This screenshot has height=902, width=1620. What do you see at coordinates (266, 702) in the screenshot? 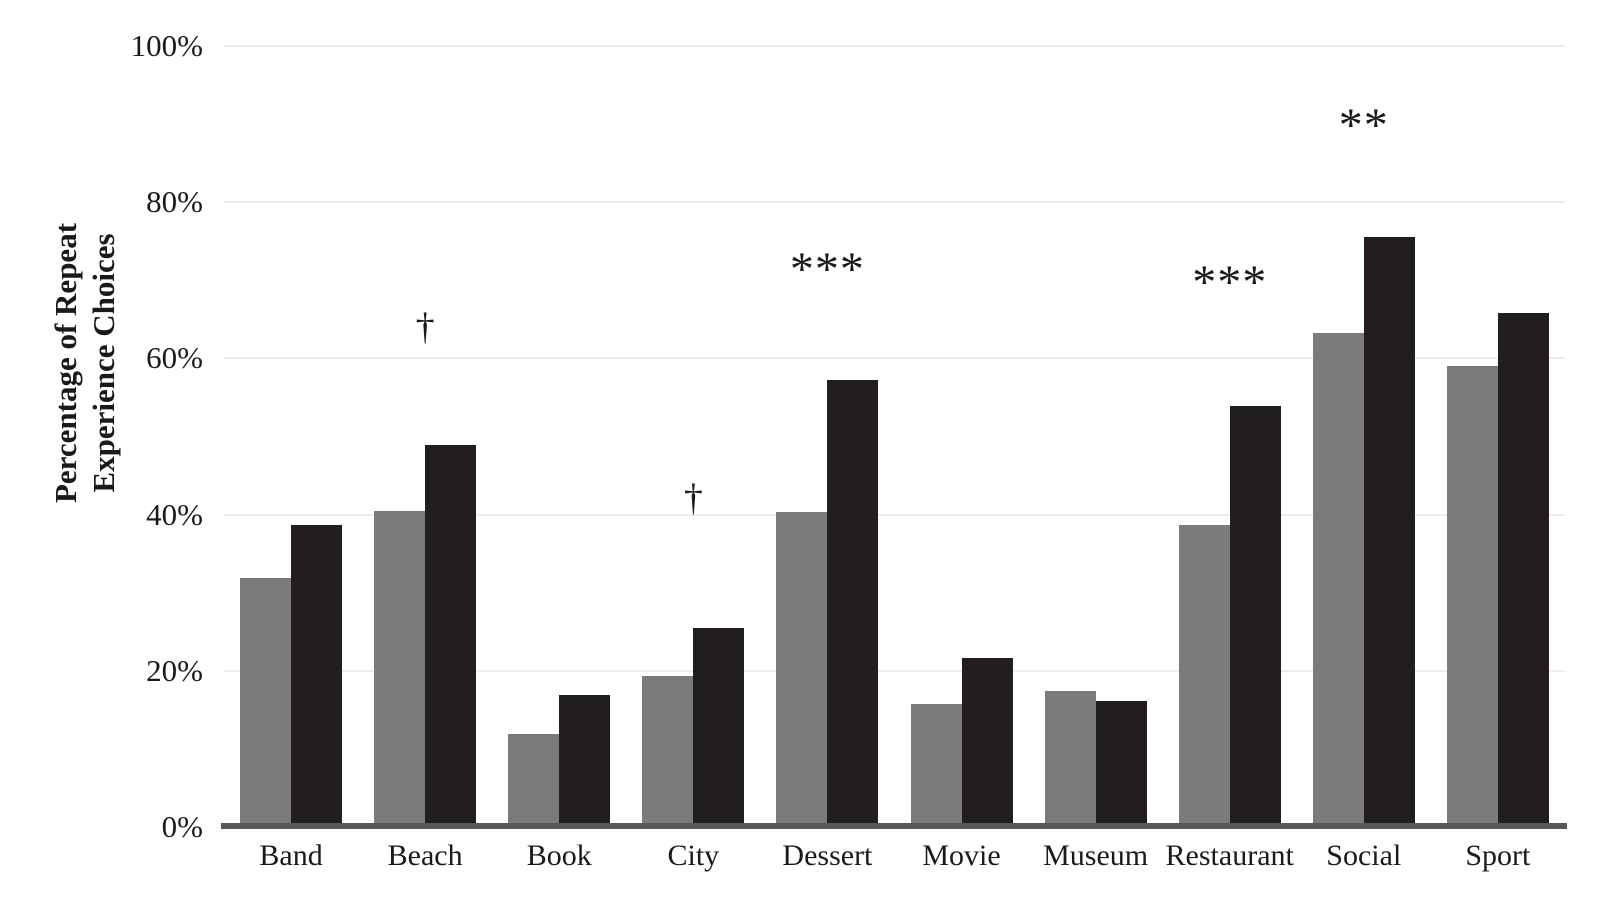
I see `bar-band-gray` at bounding box center [266, 702].